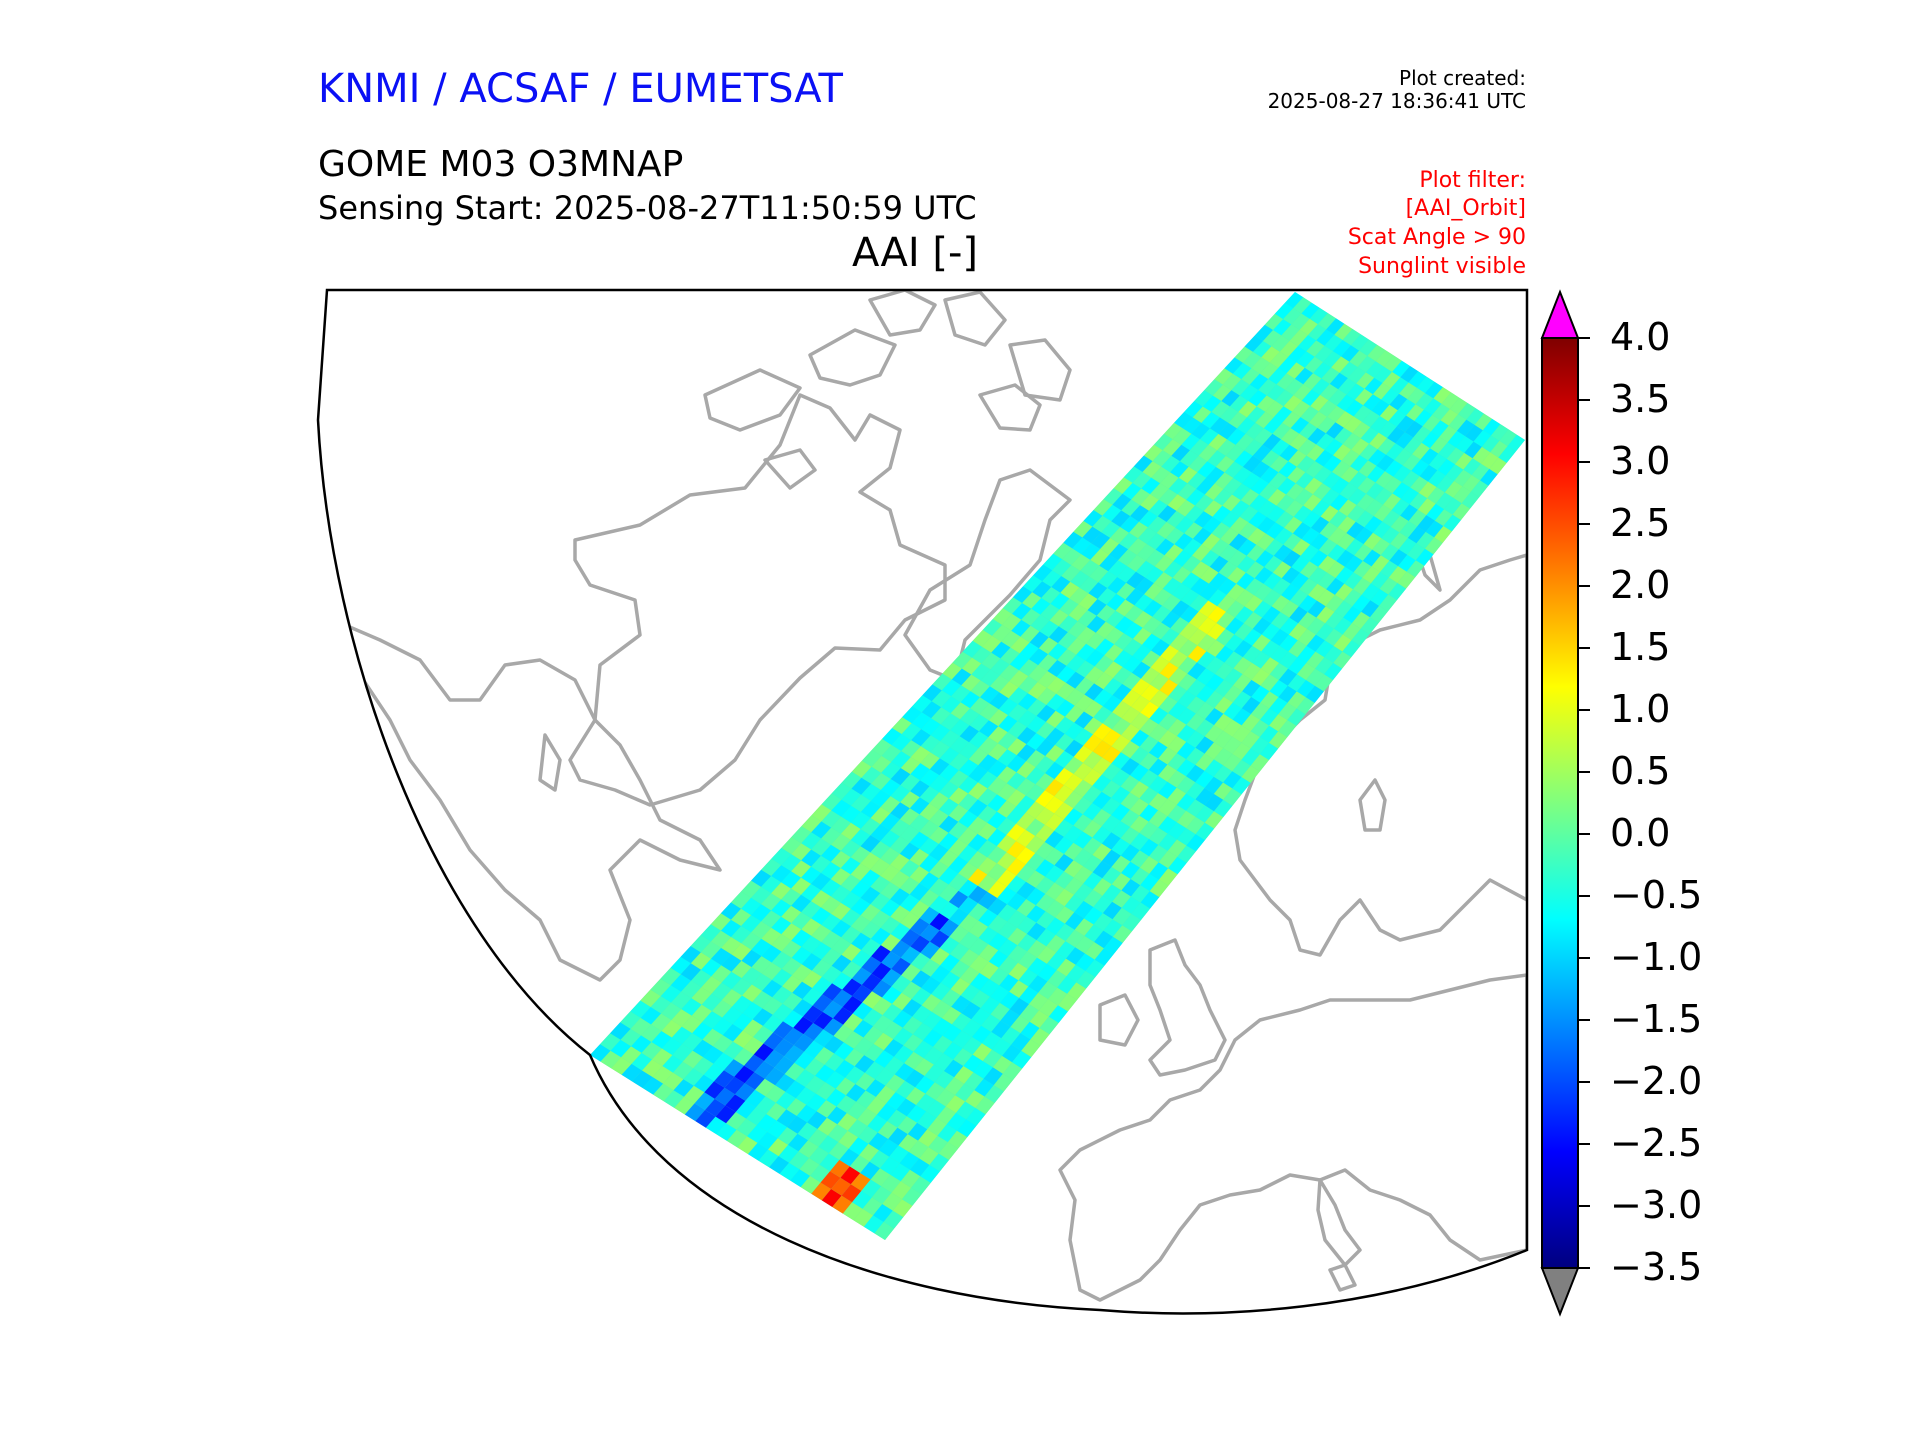 This screenshot has width=1920, height=1440. I want to click on plot-created-label: Plot created:, so click(1462, 78).